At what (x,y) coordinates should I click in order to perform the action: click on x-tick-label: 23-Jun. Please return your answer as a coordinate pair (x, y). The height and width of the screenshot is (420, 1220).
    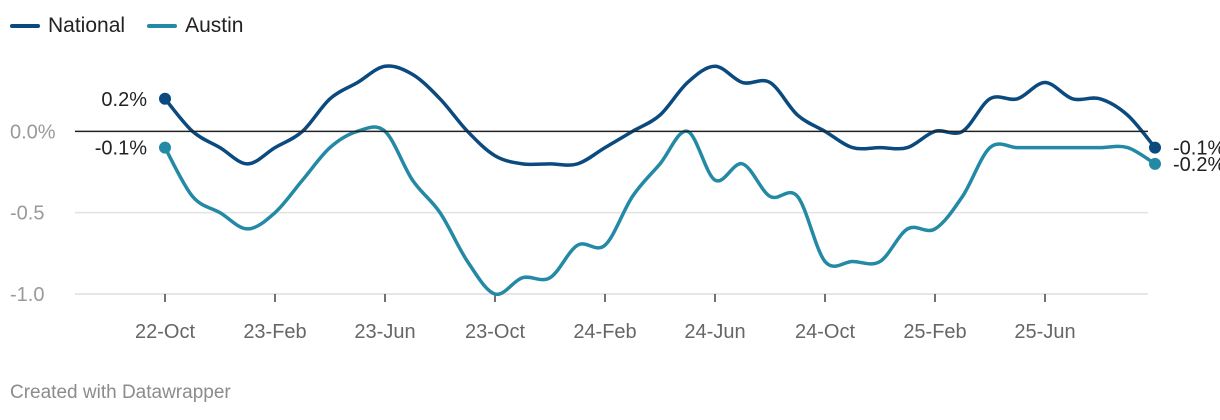
    Looking at the image, I should click on (384, 332).